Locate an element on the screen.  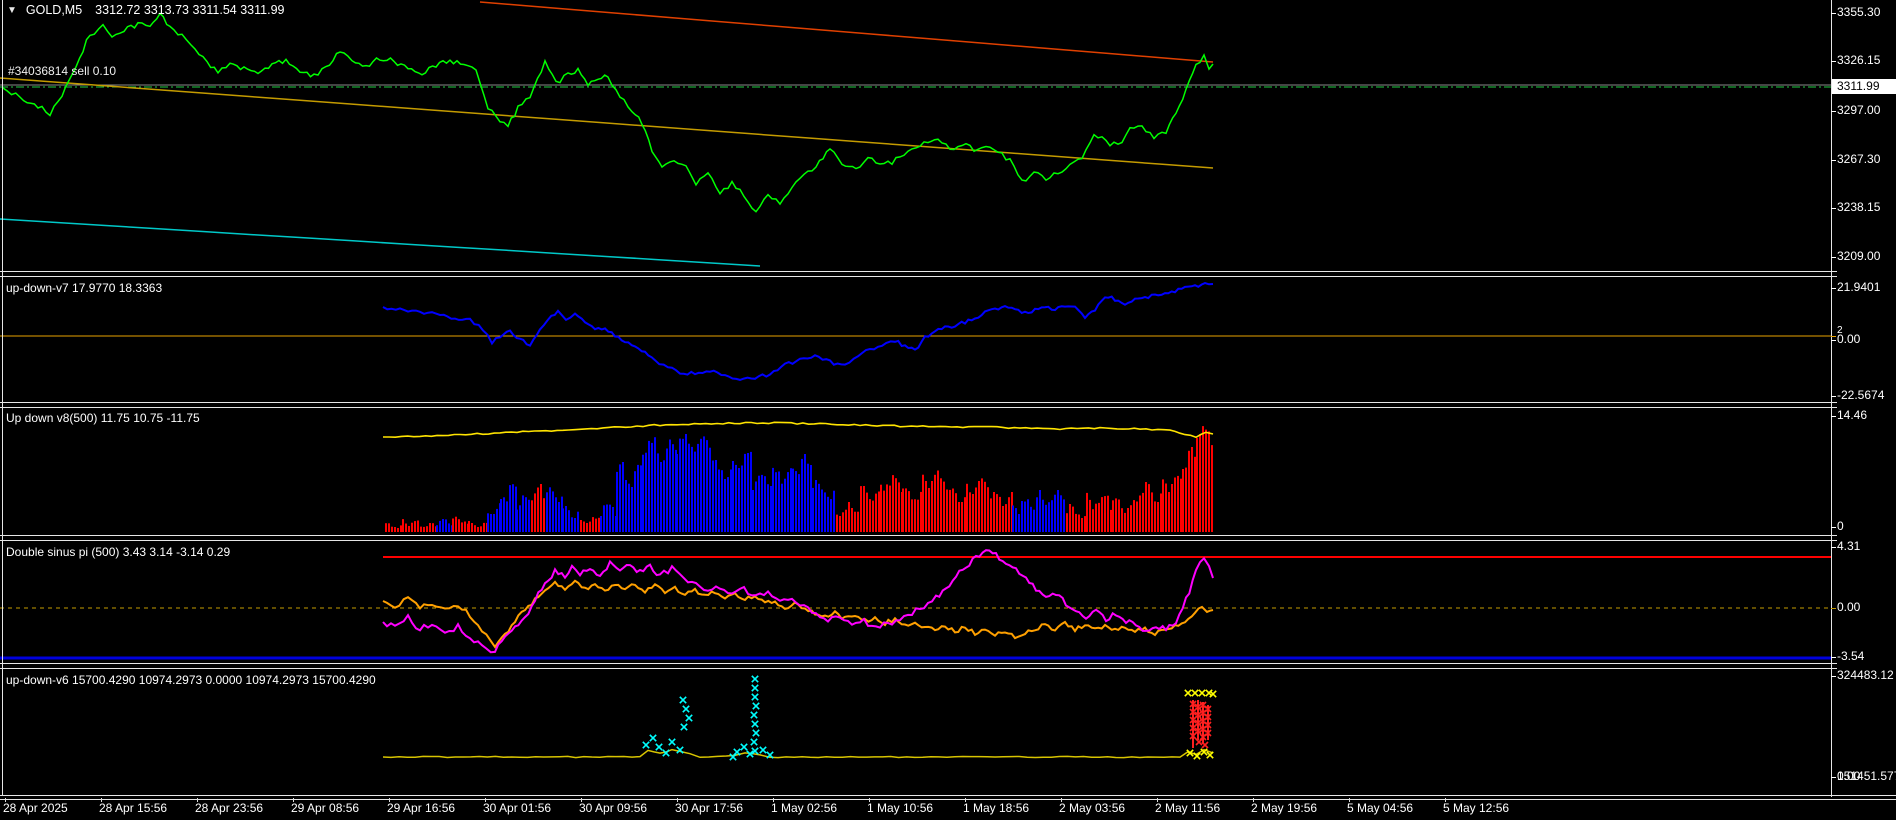
scale-label: 3267.30 is located at coordinates (1859, 159).